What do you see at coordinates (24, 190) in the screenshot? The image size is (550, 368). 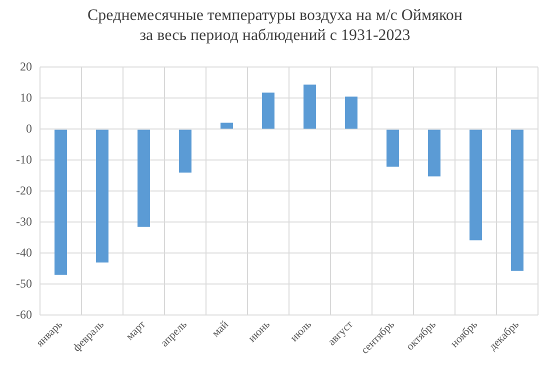 I see `y-tick-label: -20` at bounding box center [24, 190].